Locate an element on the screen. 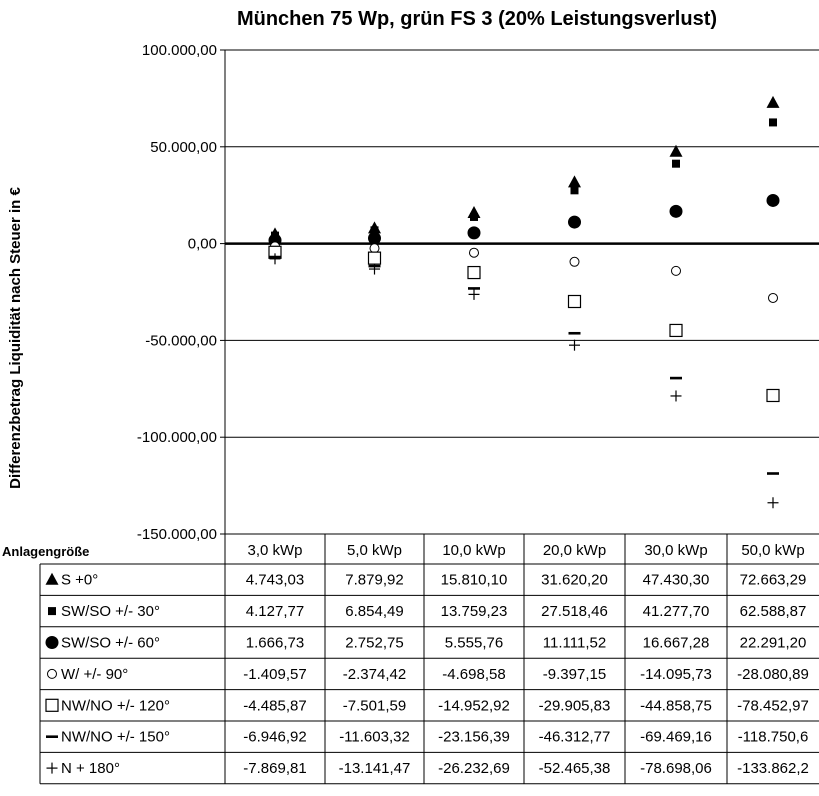 The image size is (819, 796). legend-key-square-open is located at coordinates (52, 705).